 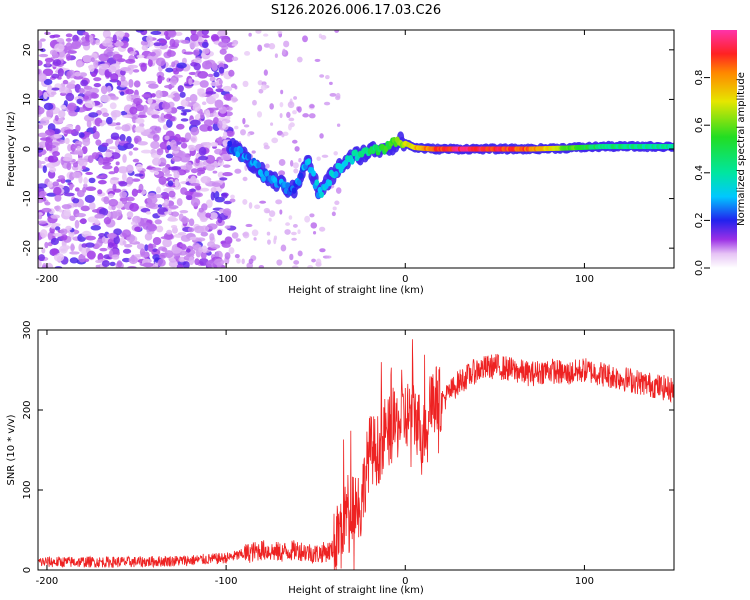 I want to click on colorbar-ticks: 0.0 0.2 0.4 0.6 0.8, so click(x=702, y=173).